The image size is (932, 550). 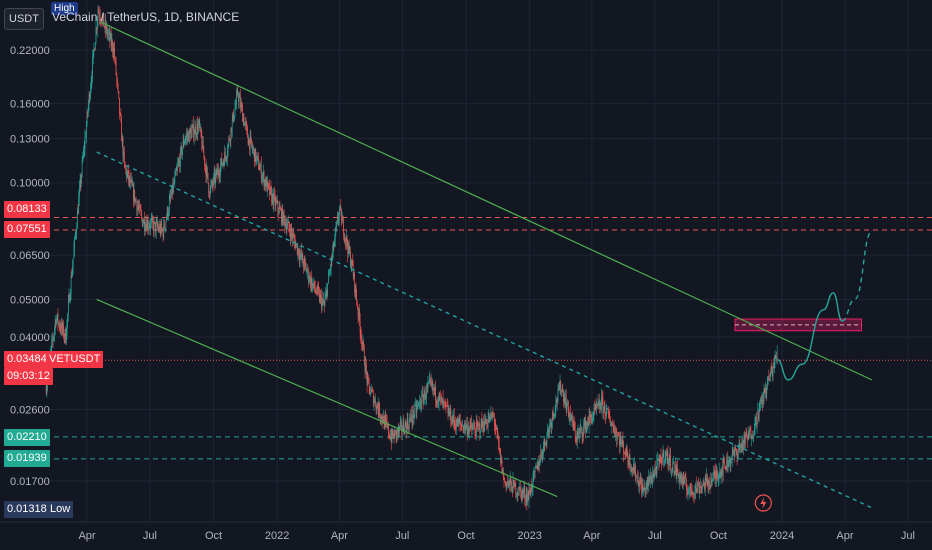 What do you see at coordinates (146, 17) in the screenshot?
I see `symbol-title: VeChain / TetherUS, 1D, BINANCE` at bounding box center [146, 17].